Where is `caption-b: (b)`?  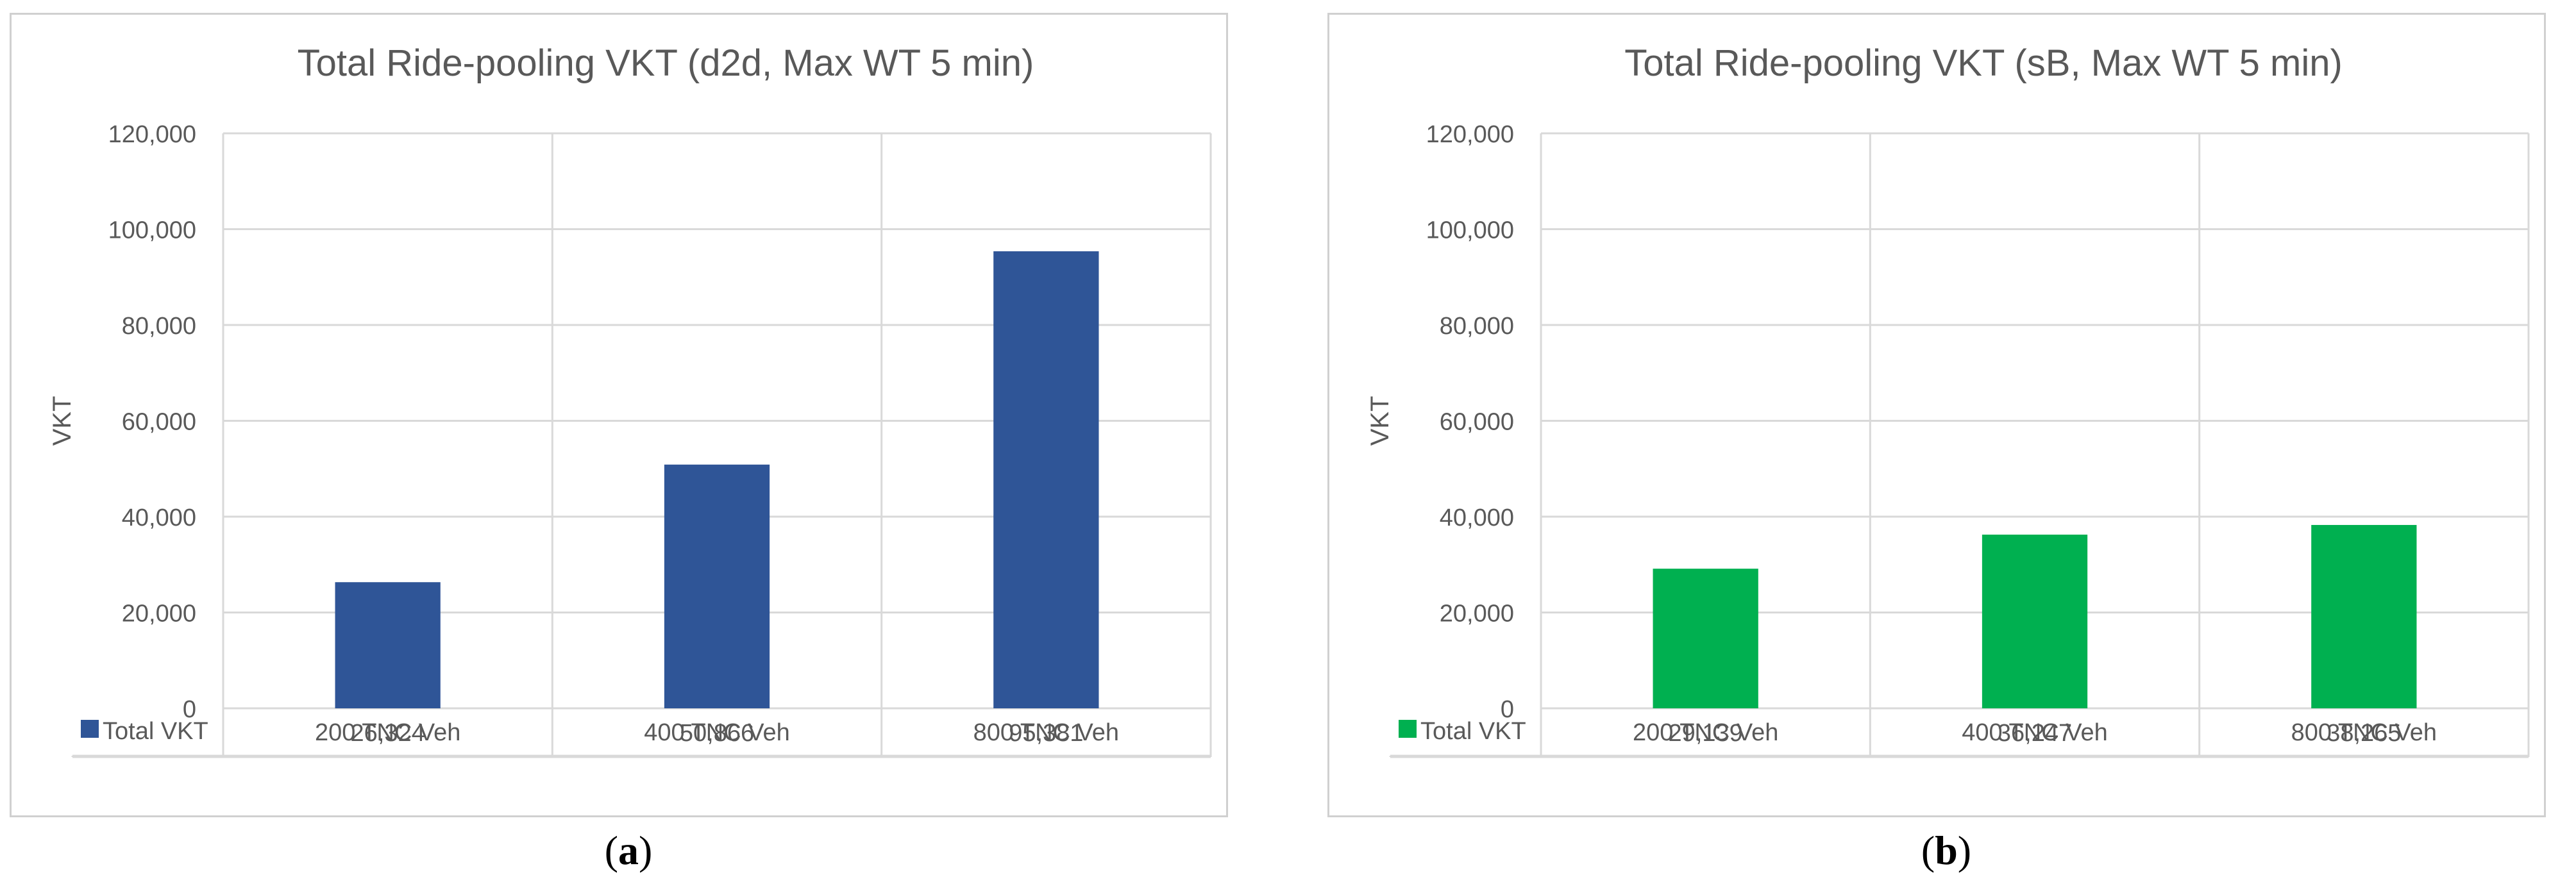 caption-b: (b) is located at coordinates (1946, 850).